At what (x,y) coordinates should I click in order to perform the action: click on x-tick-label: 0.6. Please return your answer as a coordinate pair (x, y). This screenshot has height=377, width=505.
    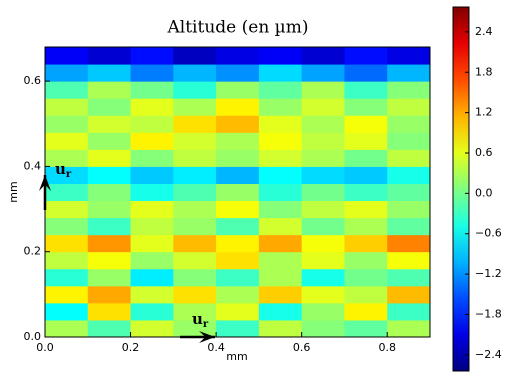
    Looking at the image, I should click on (302, 347).